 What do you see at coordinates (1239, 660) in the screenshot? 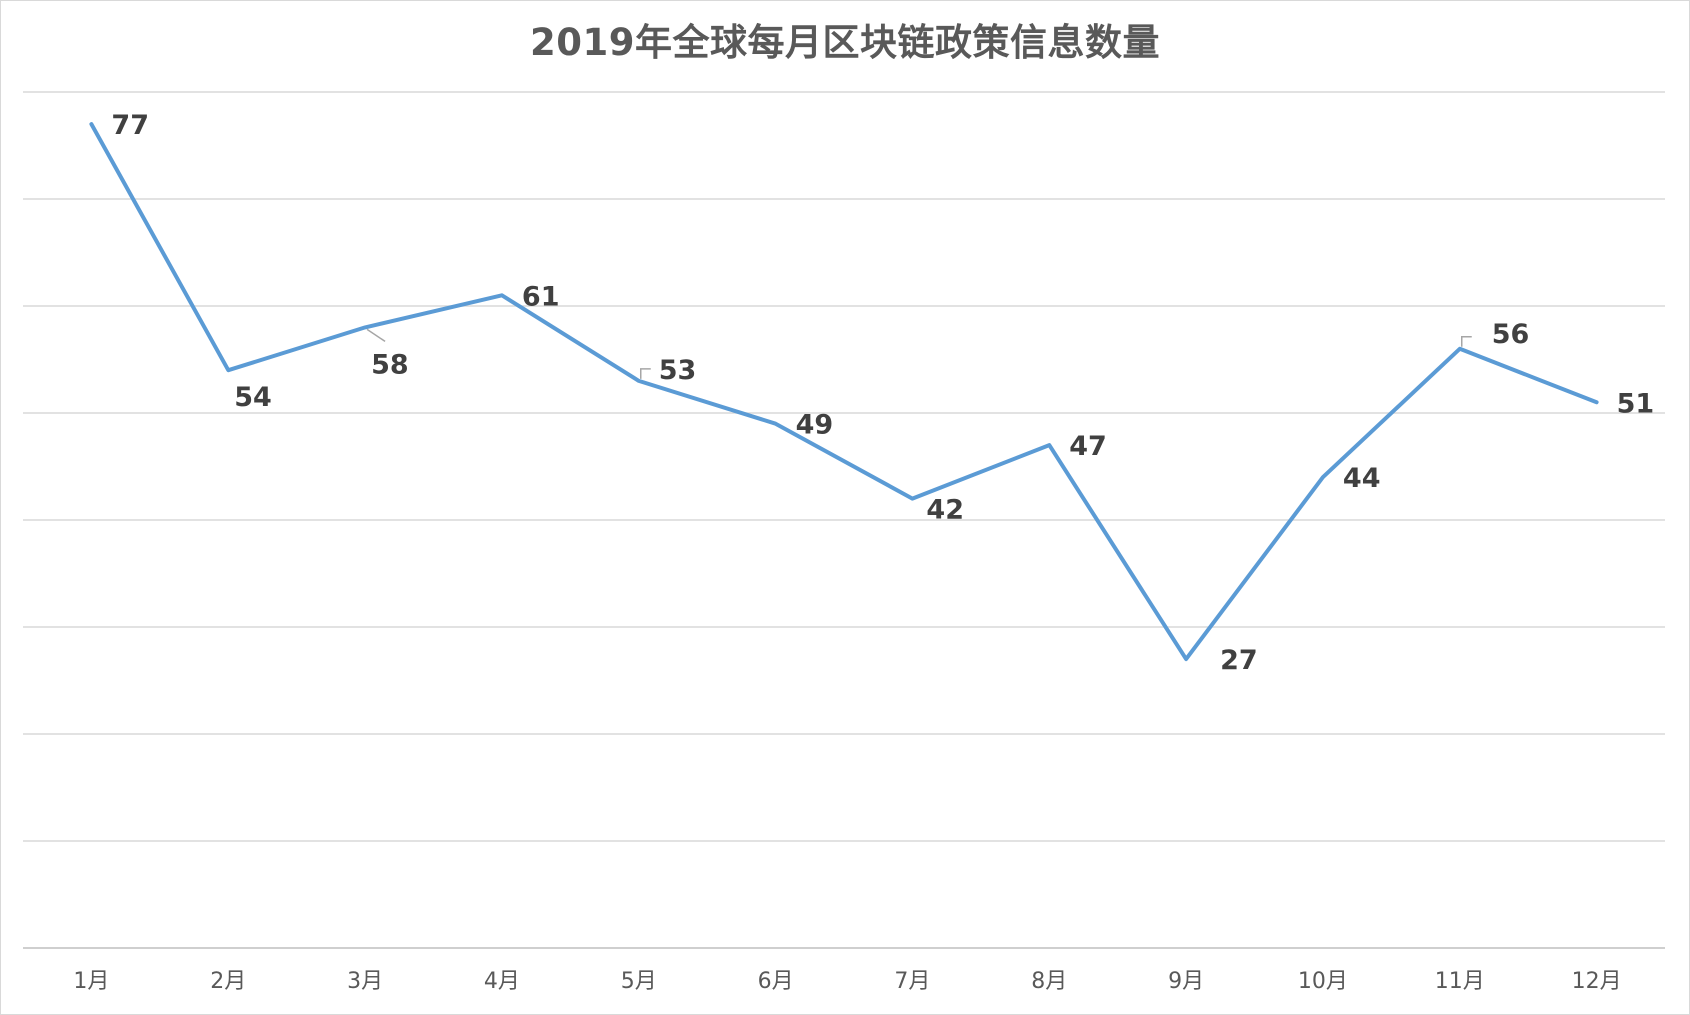
I see `data-label: 27` at bounding box center [1239, 660].